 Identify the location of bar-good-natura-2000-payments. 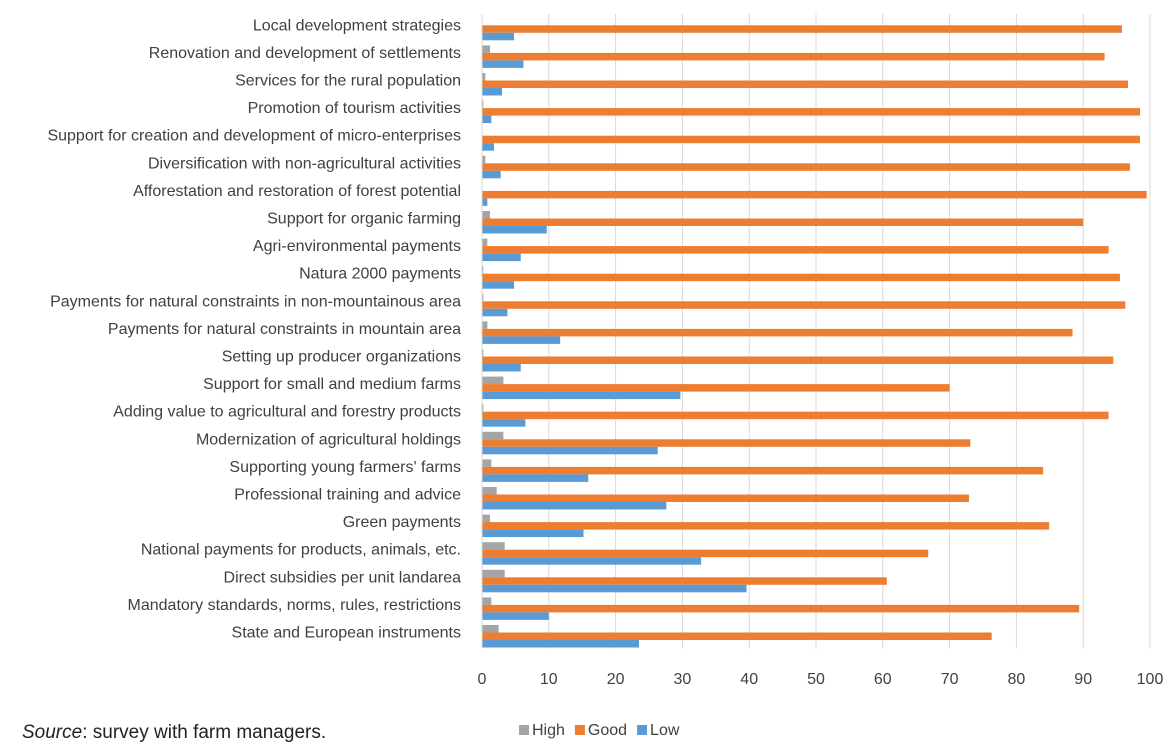
(801, 277).